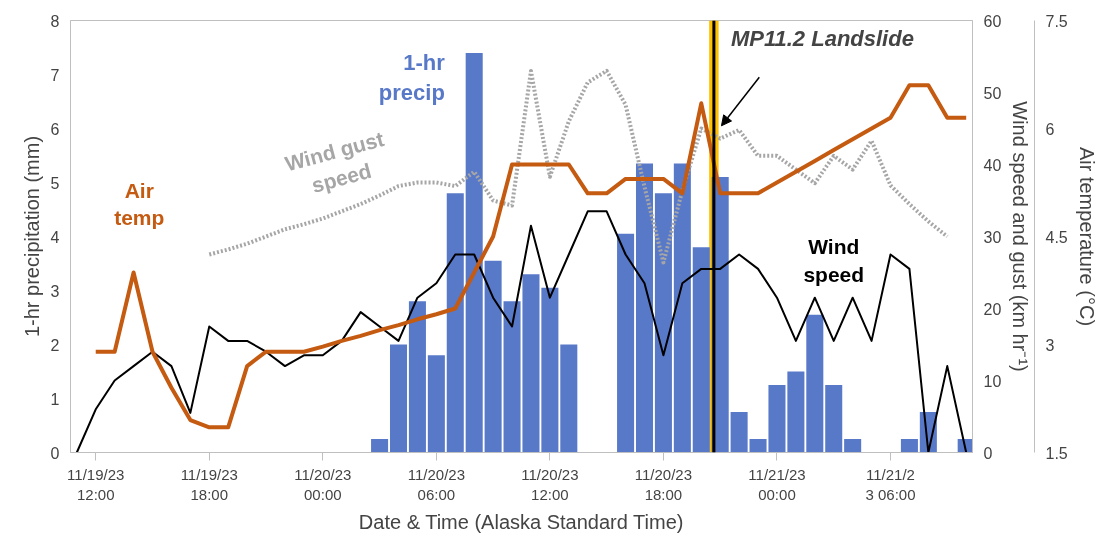  What do you see at coordinates (663, 484) in the screenshot?
I see `x-tick-label: 11/20/23 18:00` at bounding box center [663, 484].